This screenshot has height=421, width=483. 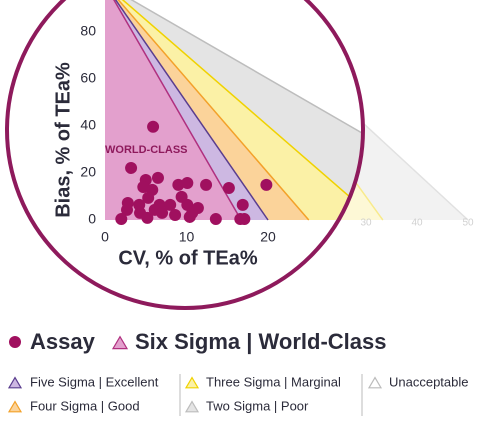 What do you see at coordinates (188, 258) in the screenshot?
I see `x-axis-label: CV, % of TEa%` at bounding box center [188, 258].